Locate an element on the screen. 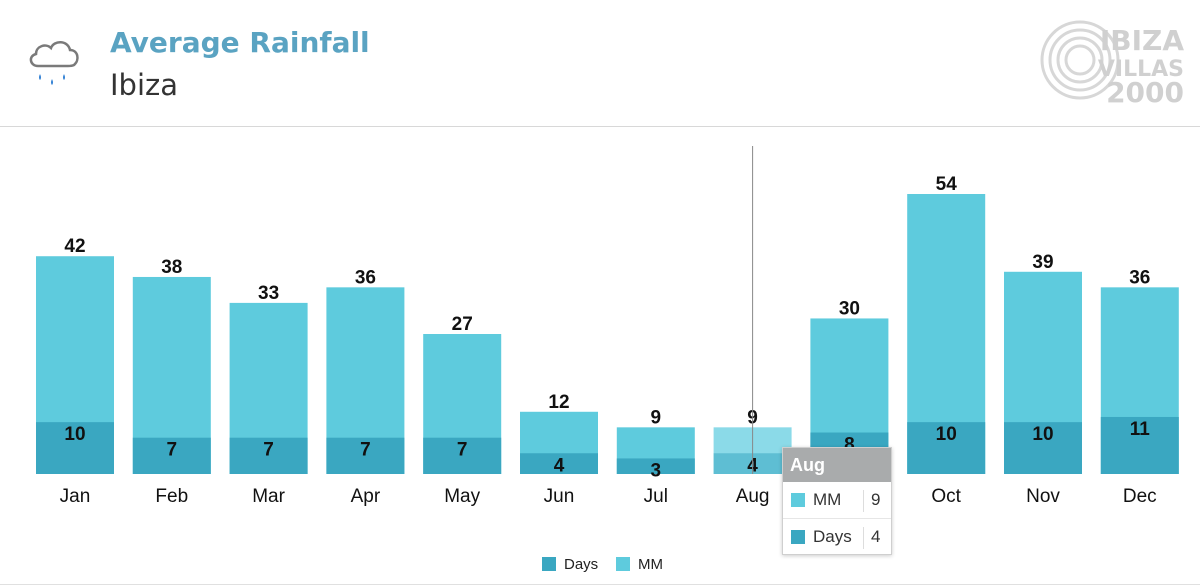  bottom-divider is located at coordinates (600, 584).